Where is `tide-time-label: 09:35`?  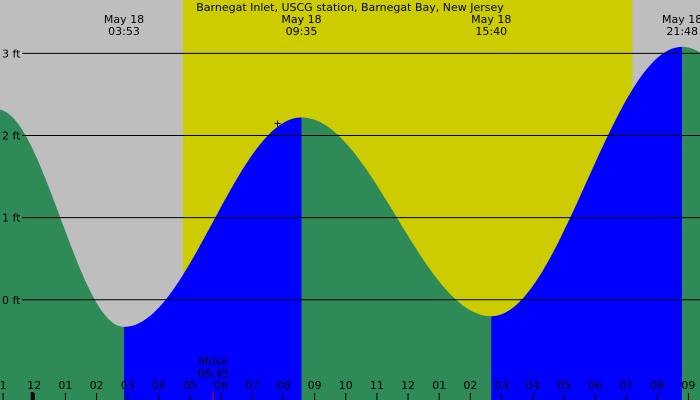
tide-time-label: 09:35 is located at coordinates (302, 31).